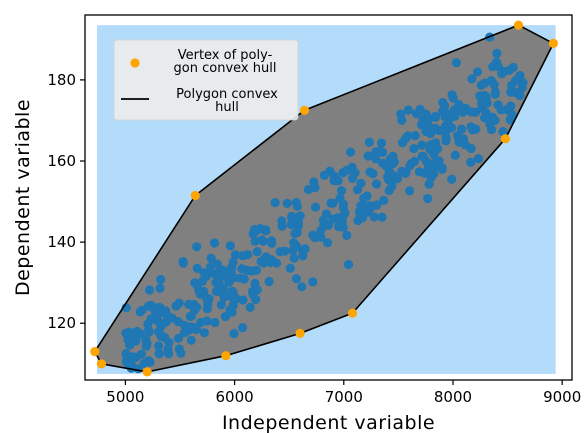  Describe the element at coordinates (225, 55) in the screenshot. I see `legend-label-vertex: Vertex of poly-` at that location.